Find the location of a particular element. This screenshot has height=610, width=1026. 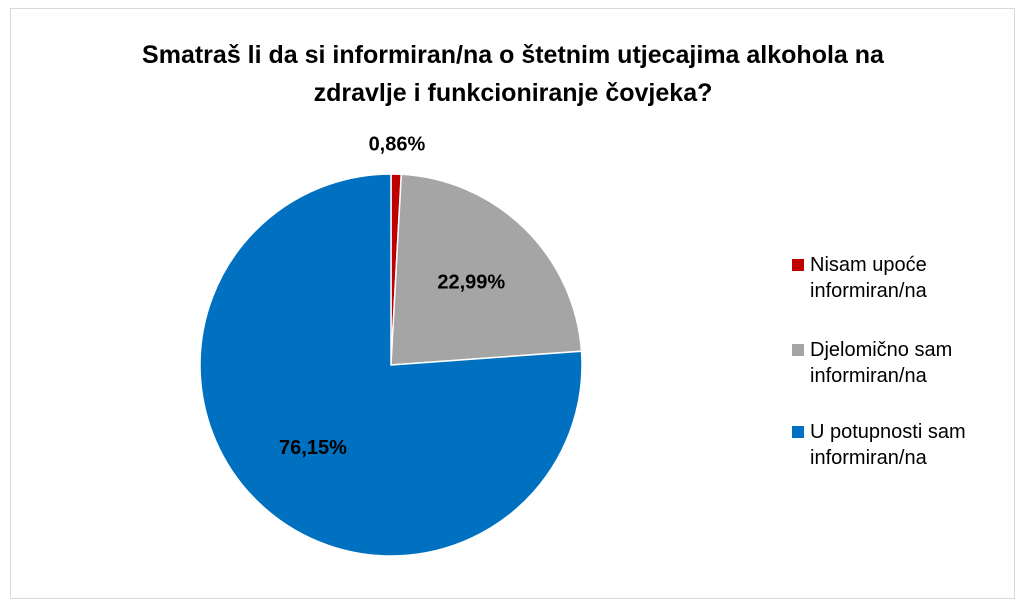

data-label: 22,99% is located at coordinates (471, 283).